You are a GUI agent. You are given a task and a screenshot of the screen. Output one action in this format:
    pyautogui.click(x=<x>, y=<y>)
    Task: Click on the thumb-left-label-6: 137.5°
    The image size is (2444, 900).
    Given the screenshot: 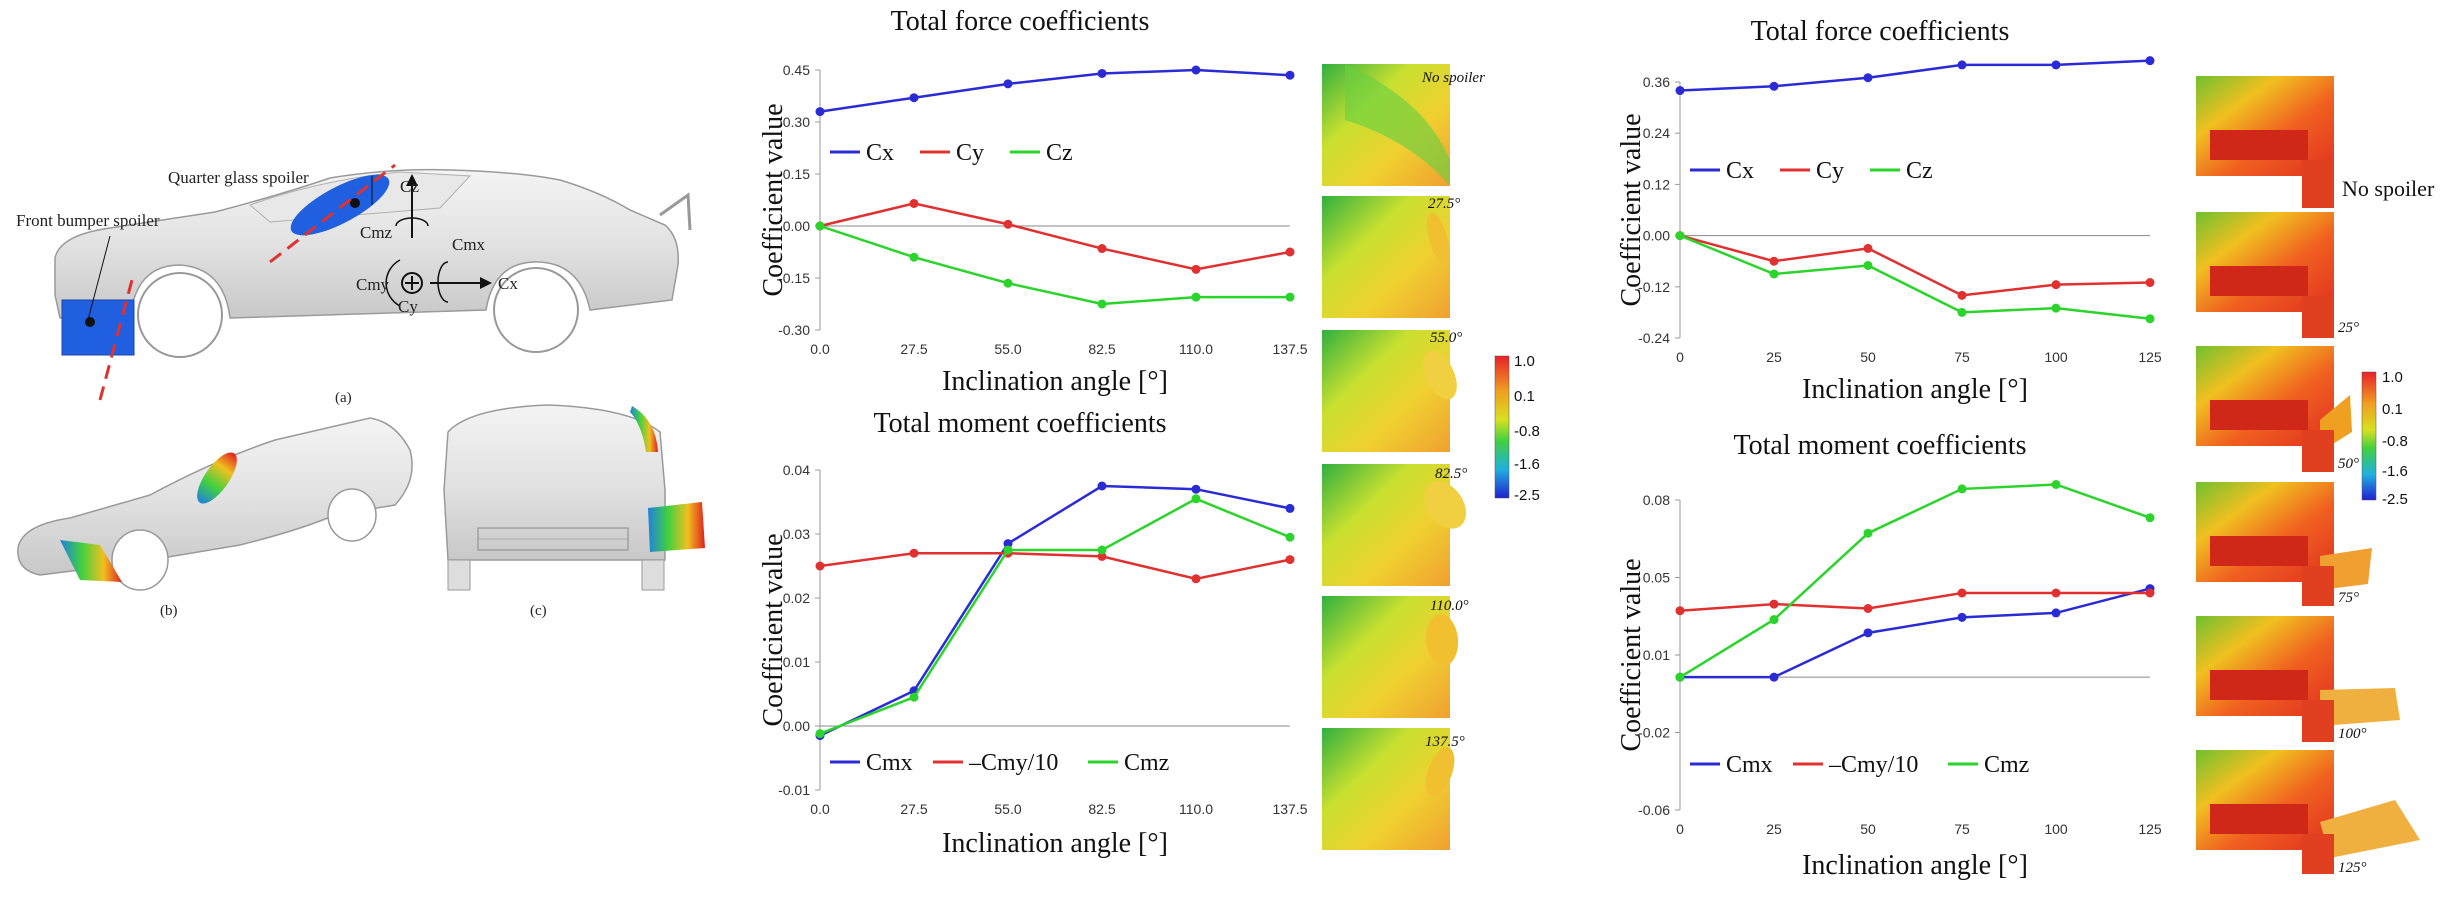 What is the action you would take?
    pyautogui.click(x=1445, y=742)
    